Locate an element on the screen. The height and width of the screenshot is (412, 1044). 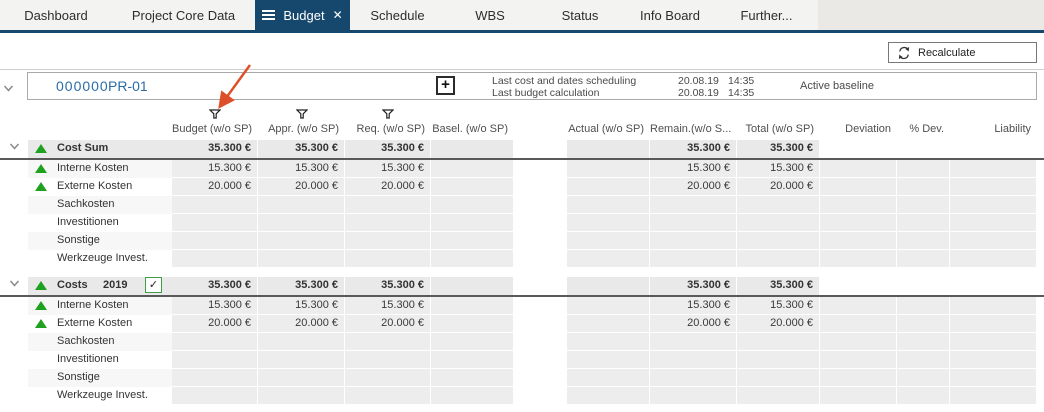
group-label-cell: Cost Sum is located at coordinates (100, 149).